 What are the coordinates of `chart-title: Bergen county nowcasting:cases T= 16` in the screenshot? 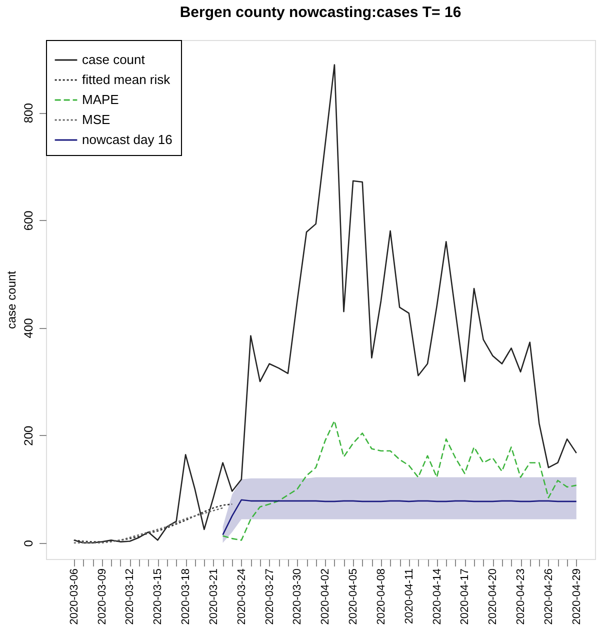 It's located at (321, 12).